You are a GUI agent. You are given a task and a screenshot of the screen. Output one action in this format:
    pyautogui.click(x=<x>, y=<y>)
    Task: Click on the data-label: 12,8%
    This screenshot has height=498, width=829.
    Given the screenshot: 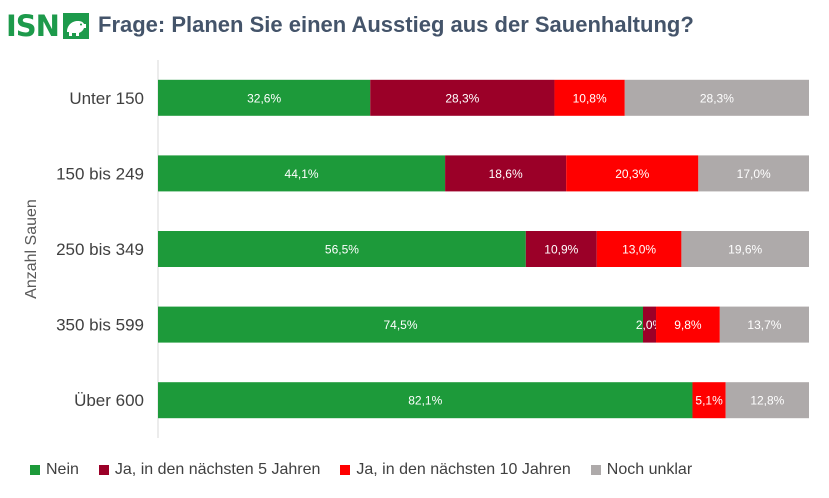 What is the action you would take?
    pyautogui.click(x=767, y=401)
    